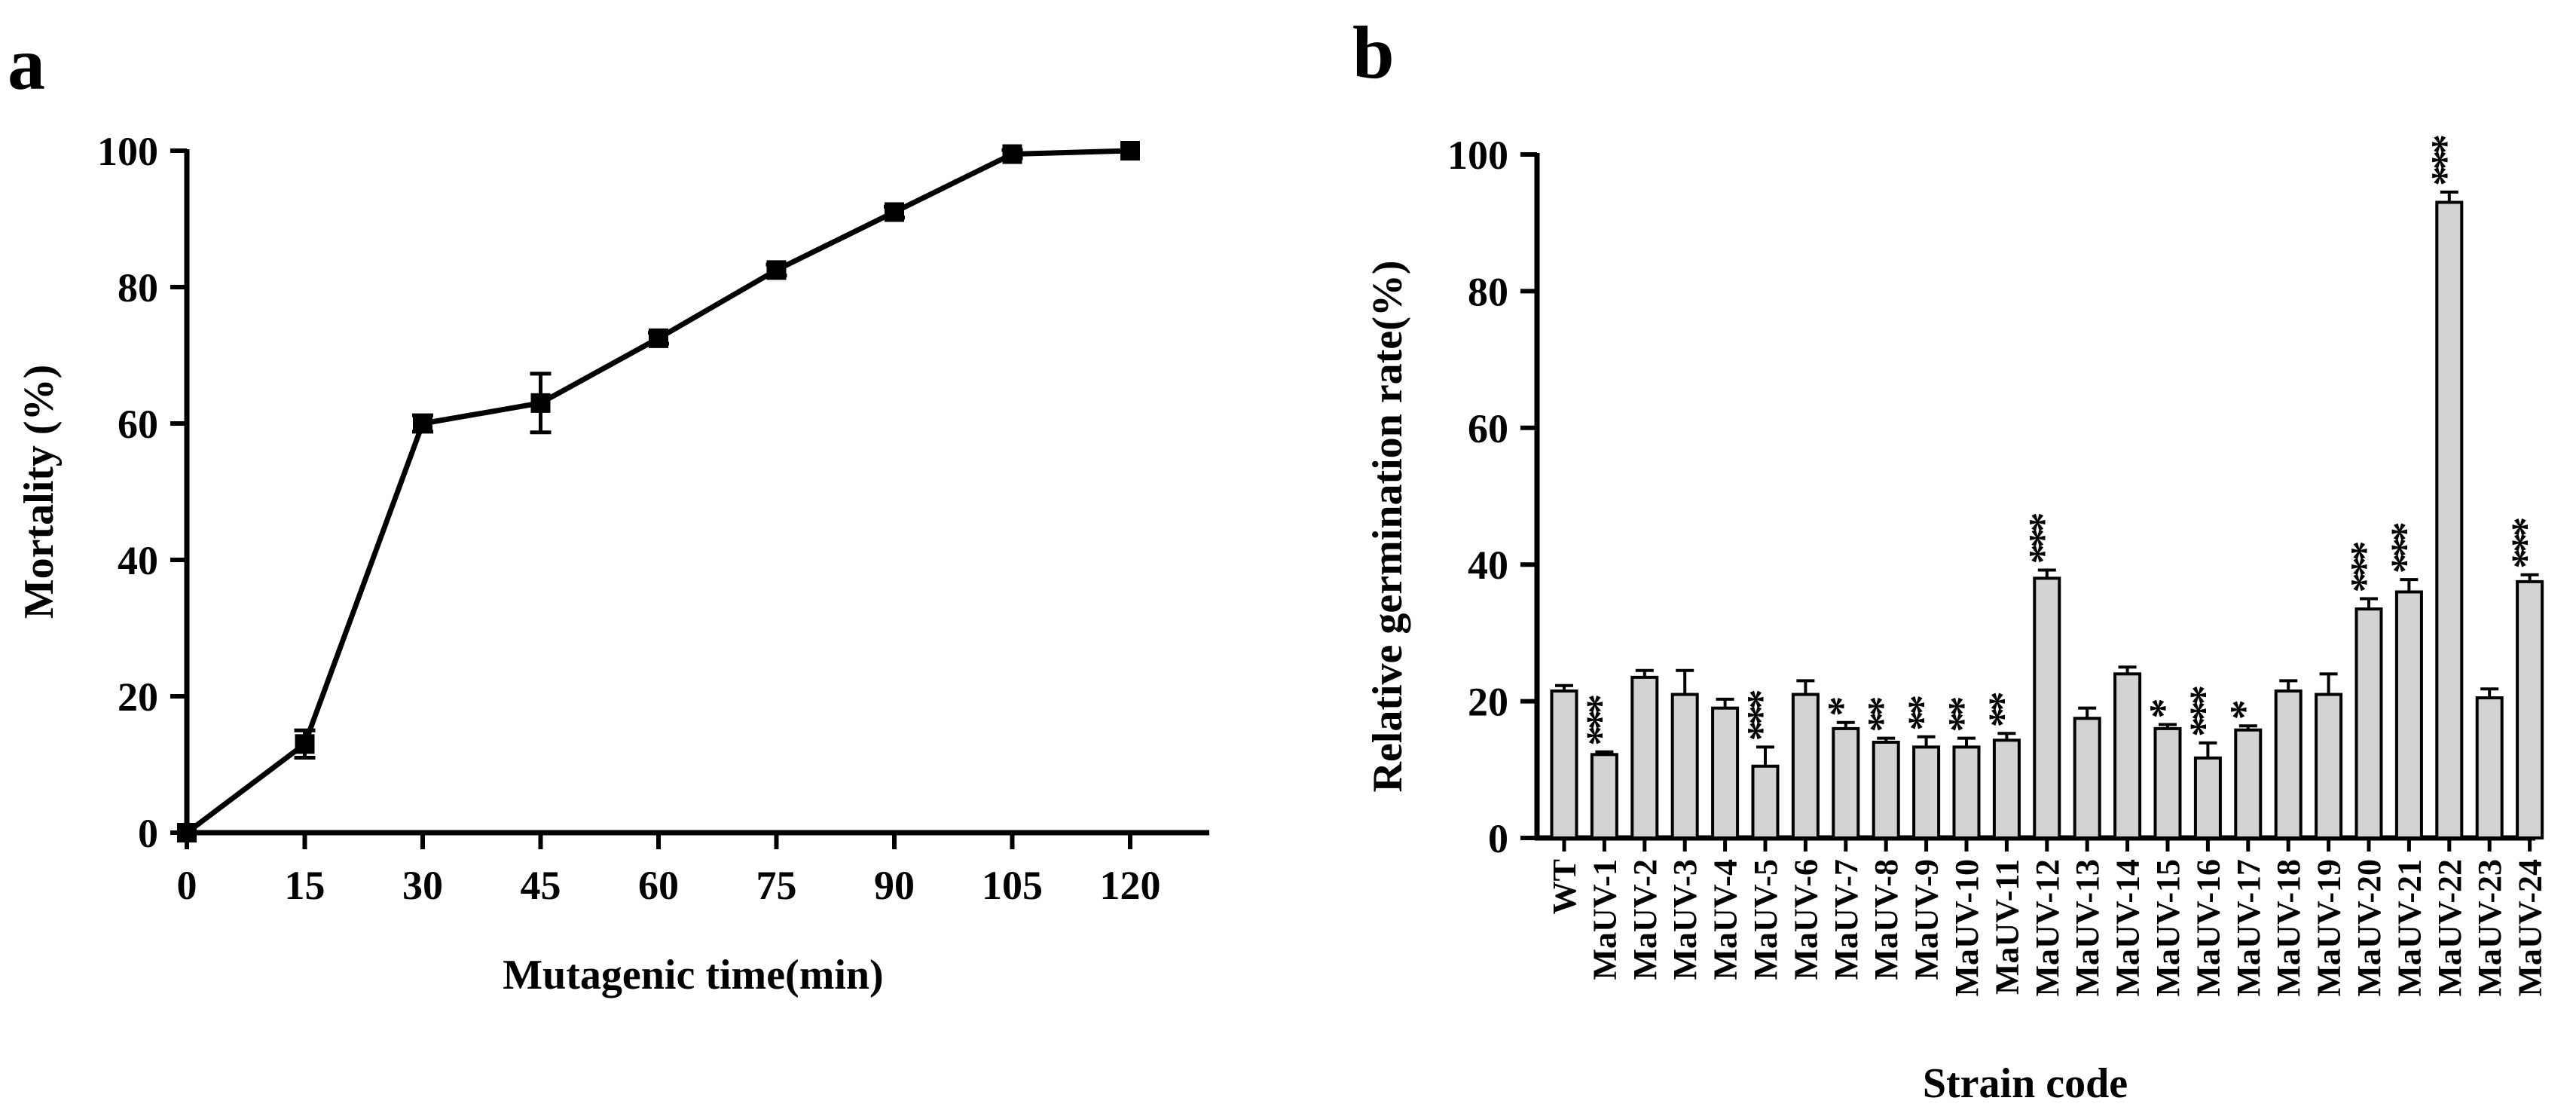 The height and width of the screenshot is (1113, 2576). I want to click on chart-a-y-tick-label: 80, so click(138, 287).